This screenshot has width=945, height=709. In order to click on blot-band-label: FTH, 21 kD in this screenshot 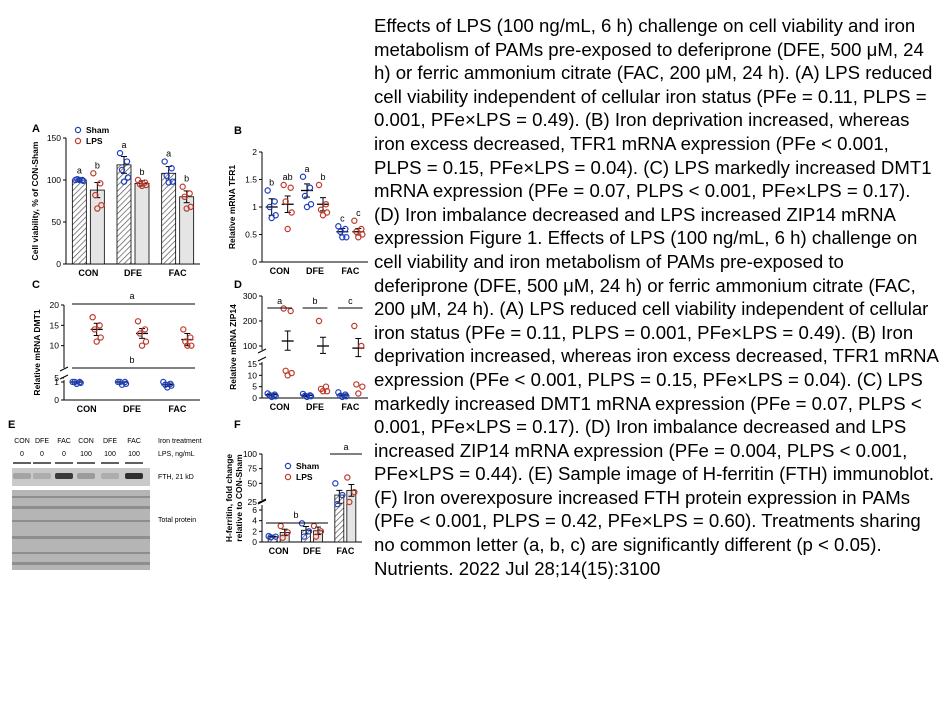, I will do `click(176, 477)`.